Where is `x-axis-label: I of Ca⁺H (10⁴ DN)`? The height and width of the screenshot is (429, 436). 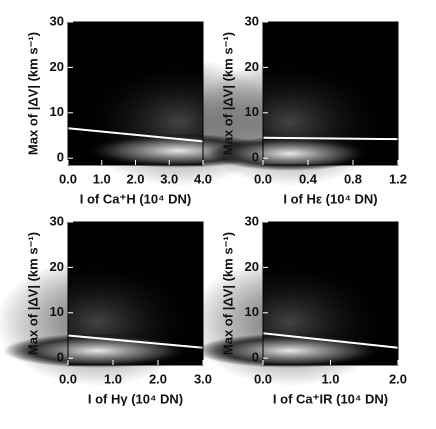 x-axis-label: I of Ca⁺H (10⁴ DN) is located at coordinates (136, 198).